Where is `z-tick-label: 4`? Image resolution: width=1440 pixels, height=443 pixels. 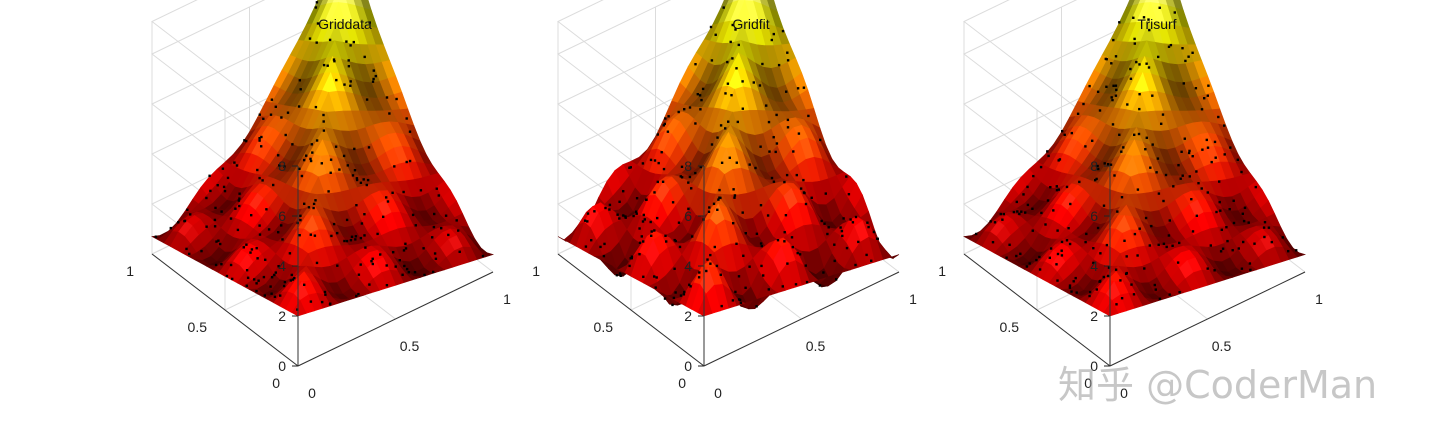 z-tick-label: 4 is located at coordinates (282, 266).